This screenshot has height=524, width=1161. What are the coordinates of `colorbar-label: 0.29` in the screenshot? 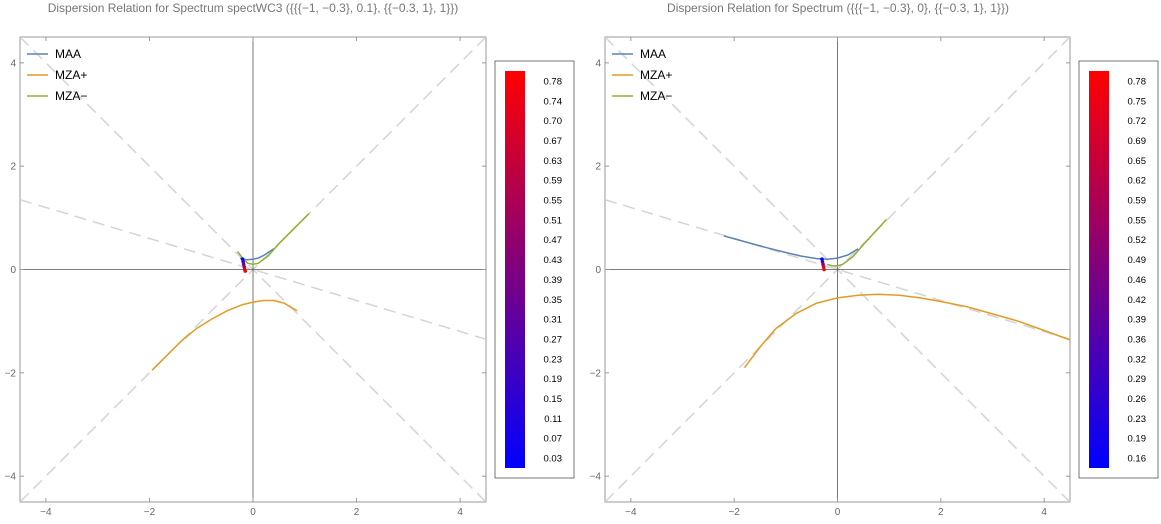 It's located at (1137, 379).